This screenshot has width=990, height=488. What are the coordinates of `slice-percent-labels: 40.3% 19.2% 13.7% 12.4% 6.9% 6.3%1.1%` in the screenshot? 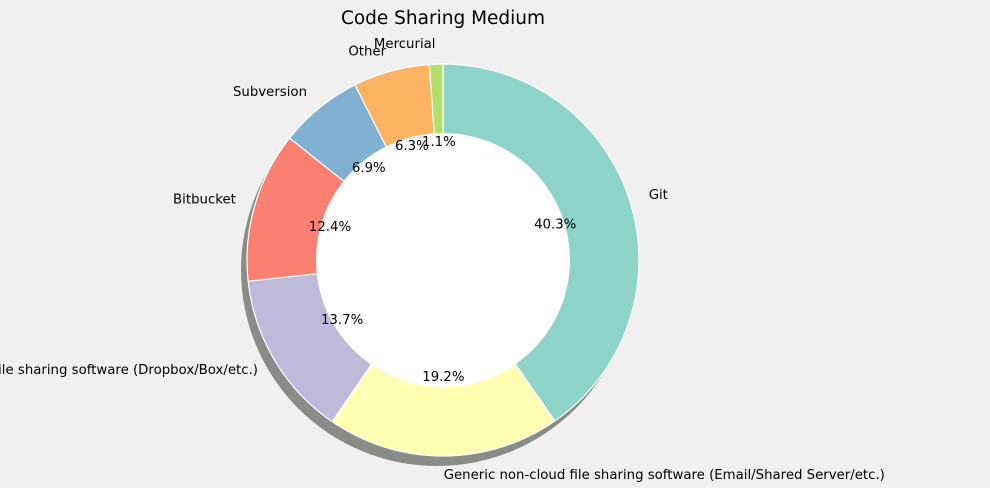 It's located at (442, 260).